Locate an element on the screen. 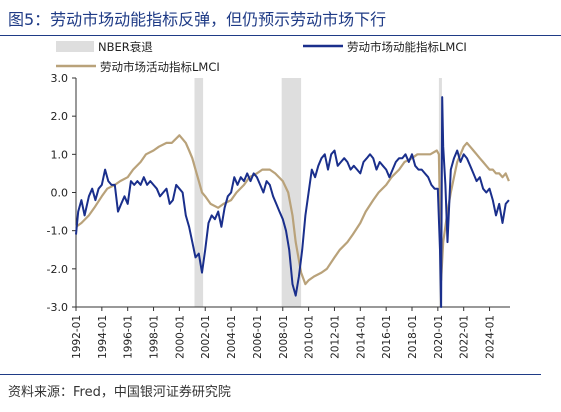 This screenshot has width=561, height=412. x-tick-label: 2014-01 is located at coordinates (361, 337).